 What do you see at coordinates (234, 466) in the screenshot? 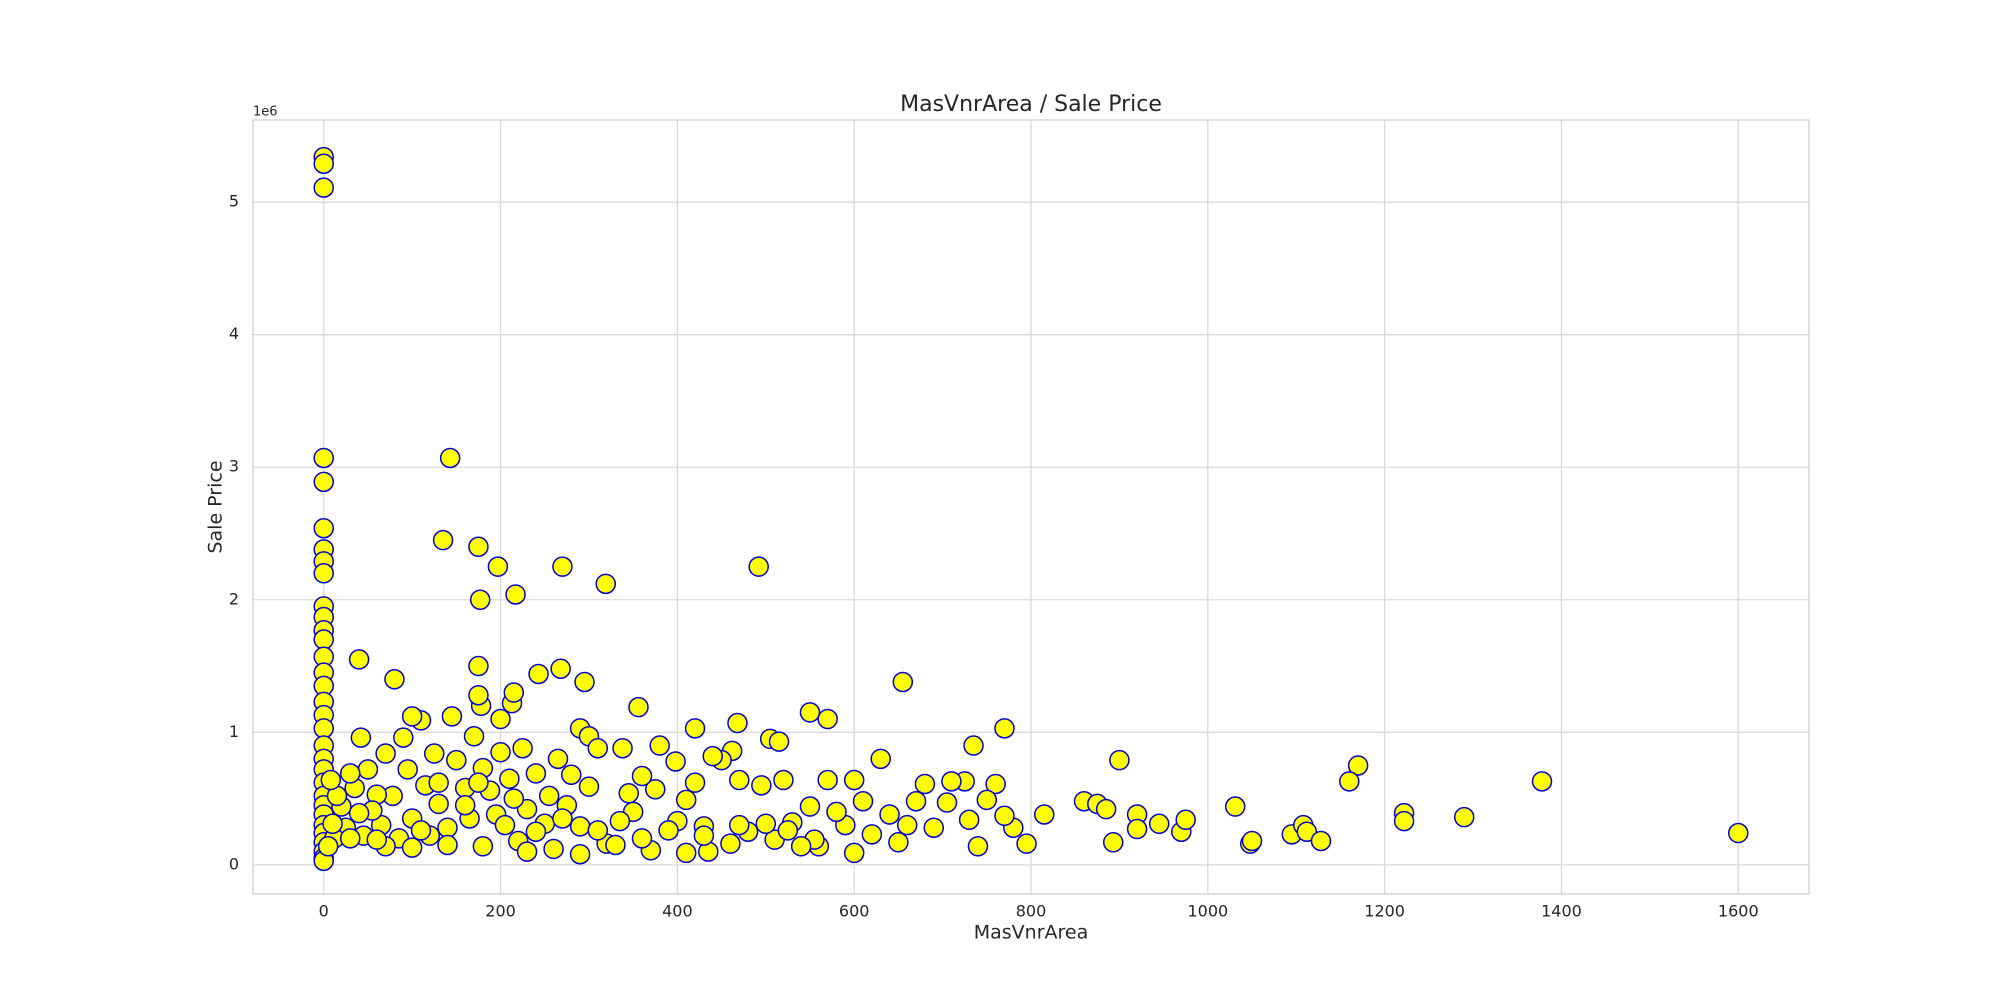
I see `y-tick-label: 3` at bounding box center [234, 466].